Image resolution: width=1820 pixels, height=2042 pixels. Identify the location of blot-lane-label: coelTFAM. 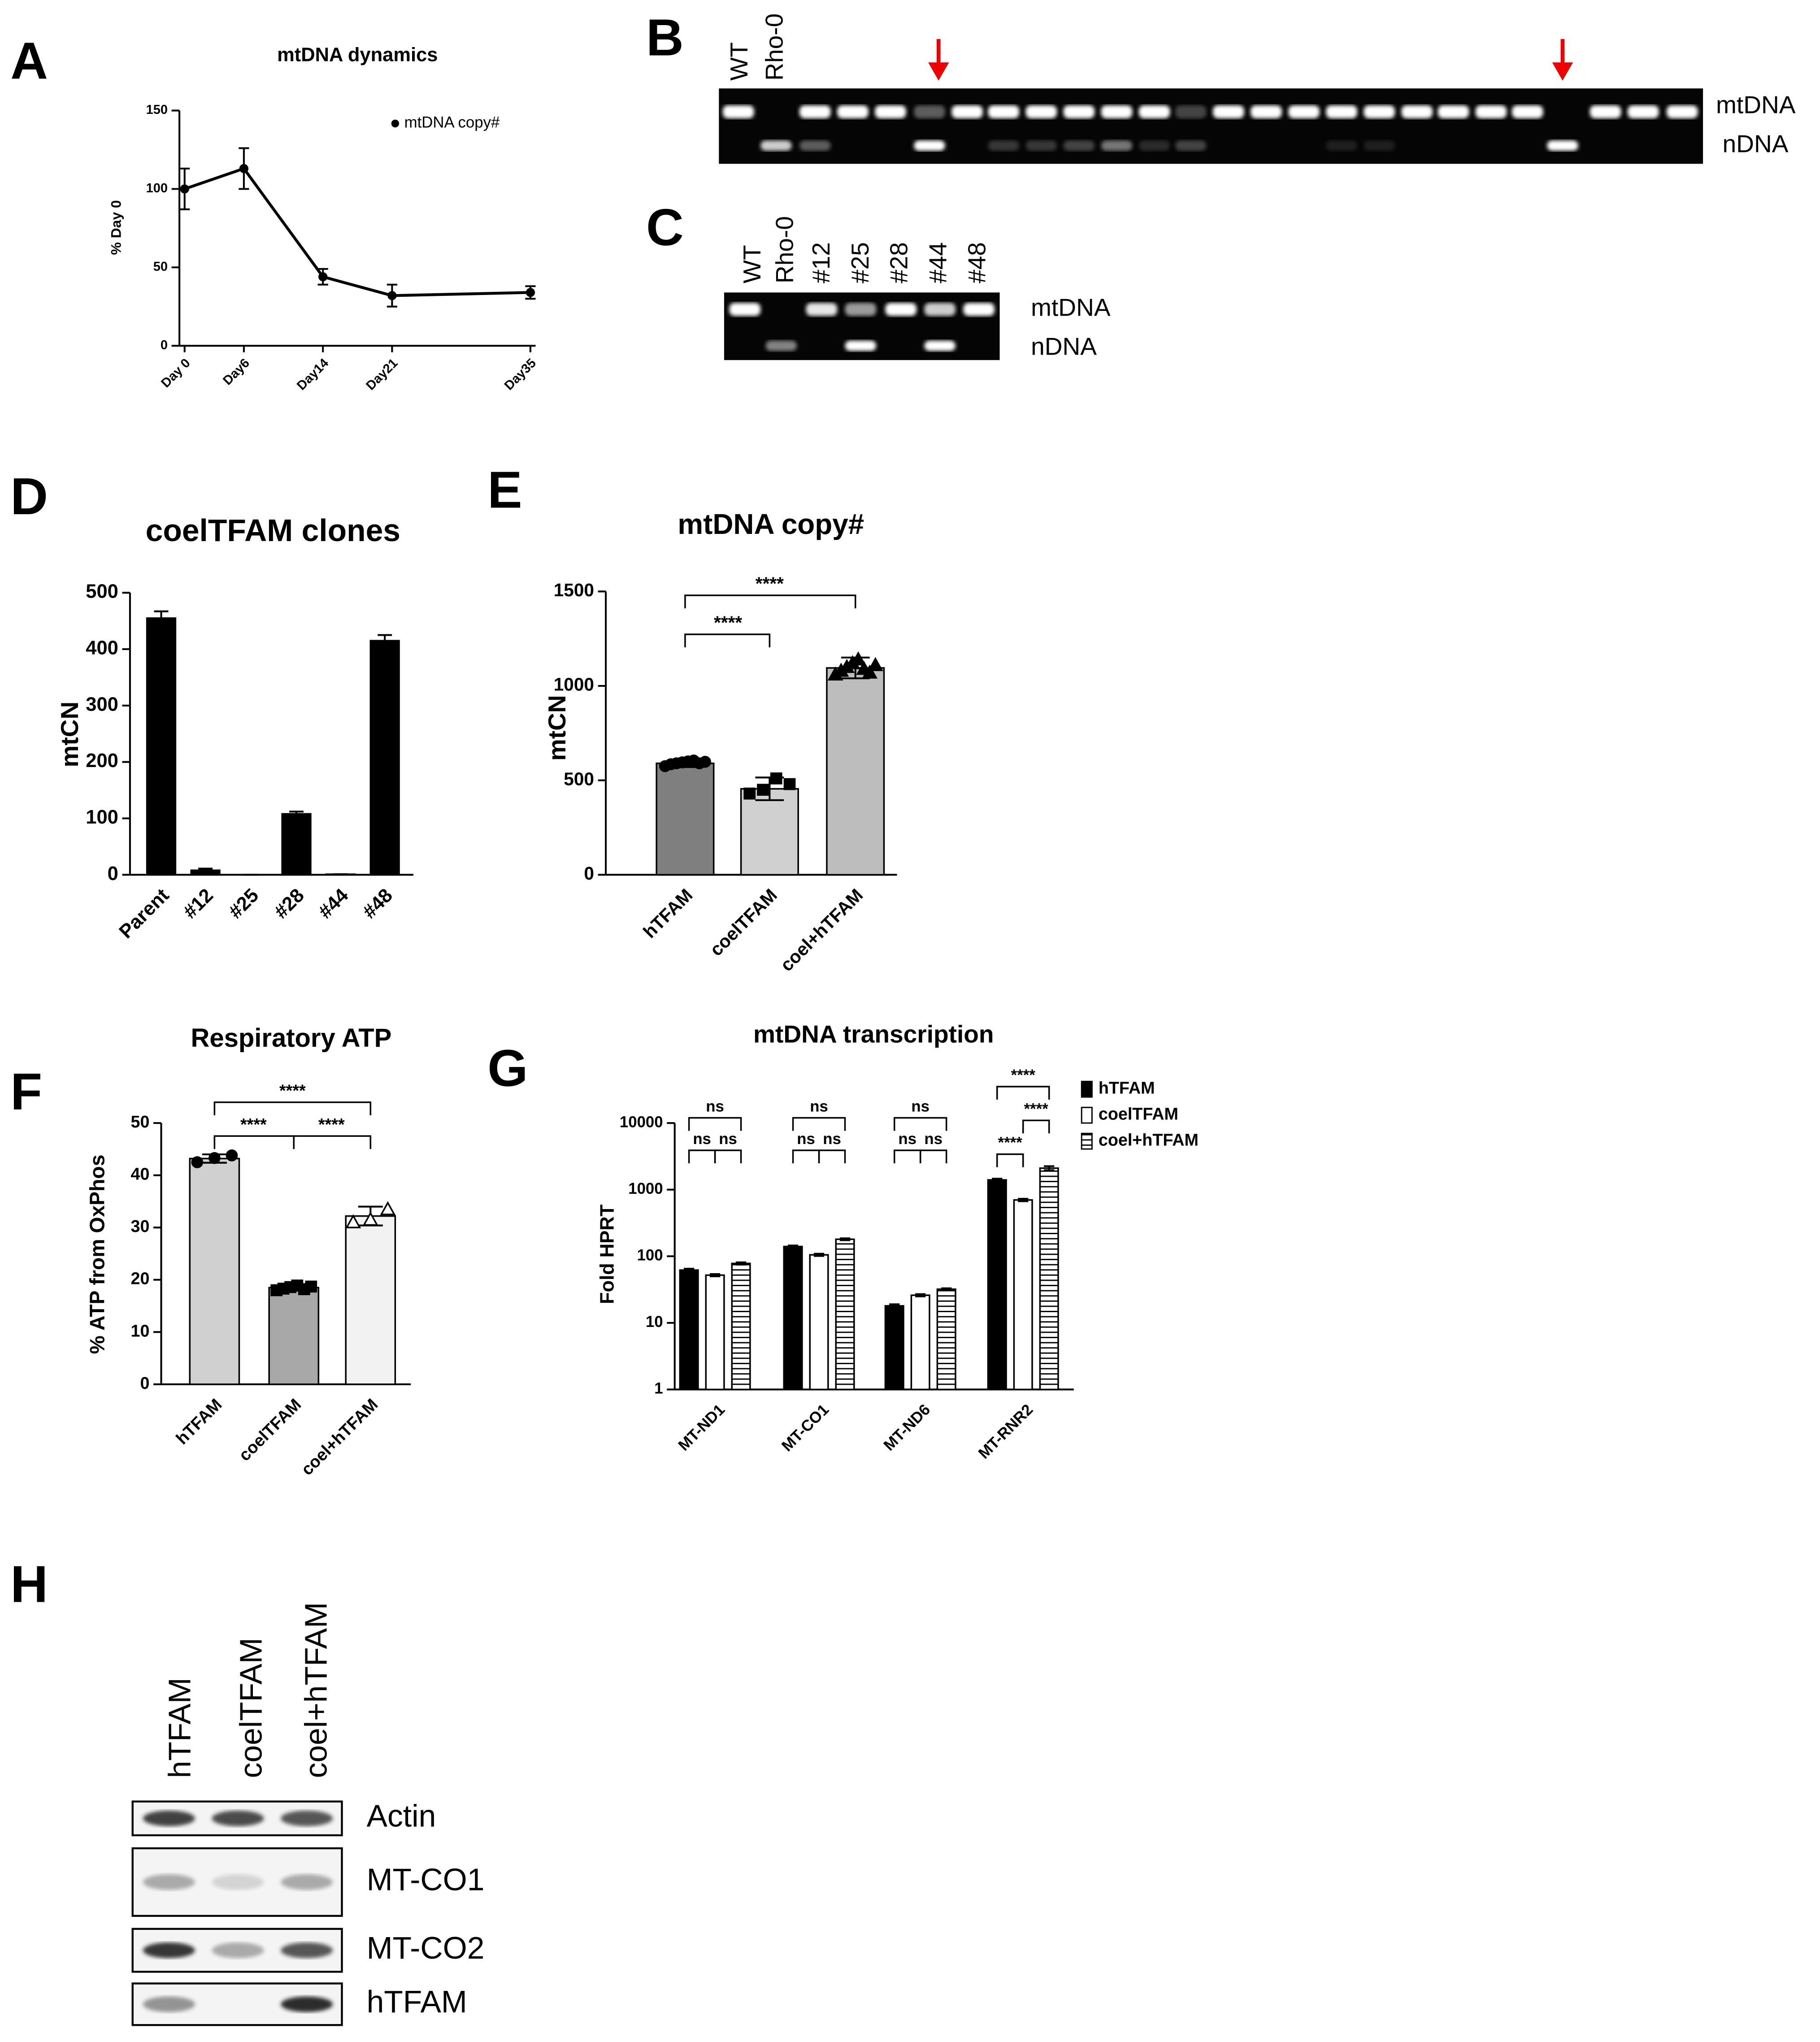
(251, 1708).